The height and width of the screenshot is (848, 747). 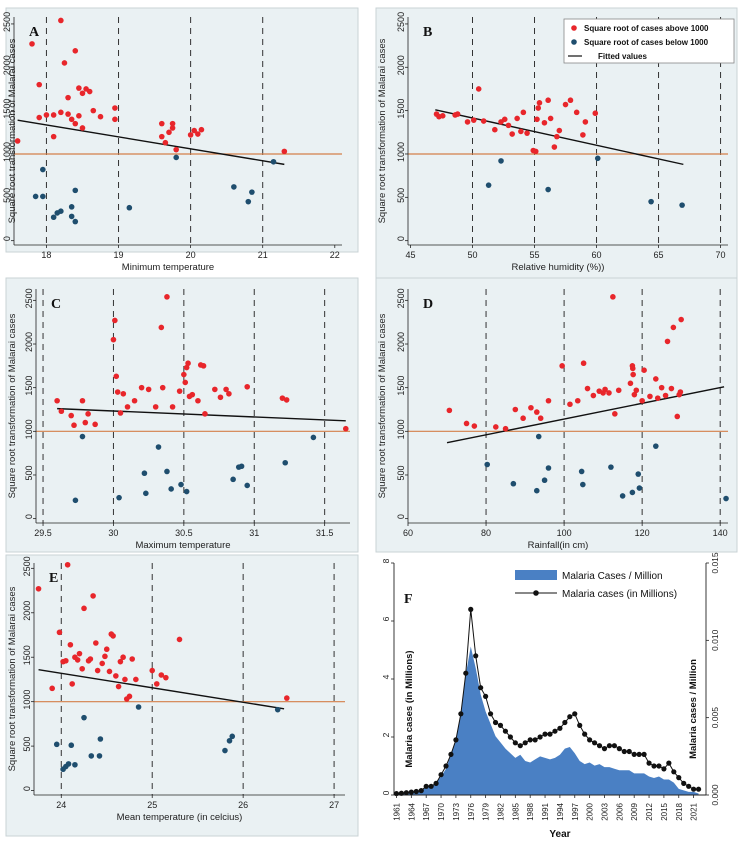 What do you see at coordinates (53, 578) in the screenshot?
I see `panel-label: E` at bounding box center [53, 578].